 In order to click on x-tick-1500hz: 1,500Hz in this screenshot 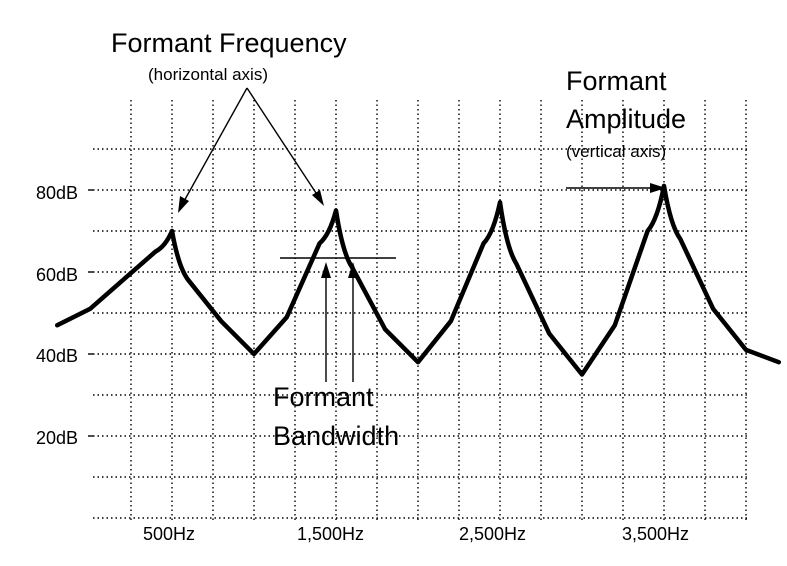, I will do `click(330, 534)`.